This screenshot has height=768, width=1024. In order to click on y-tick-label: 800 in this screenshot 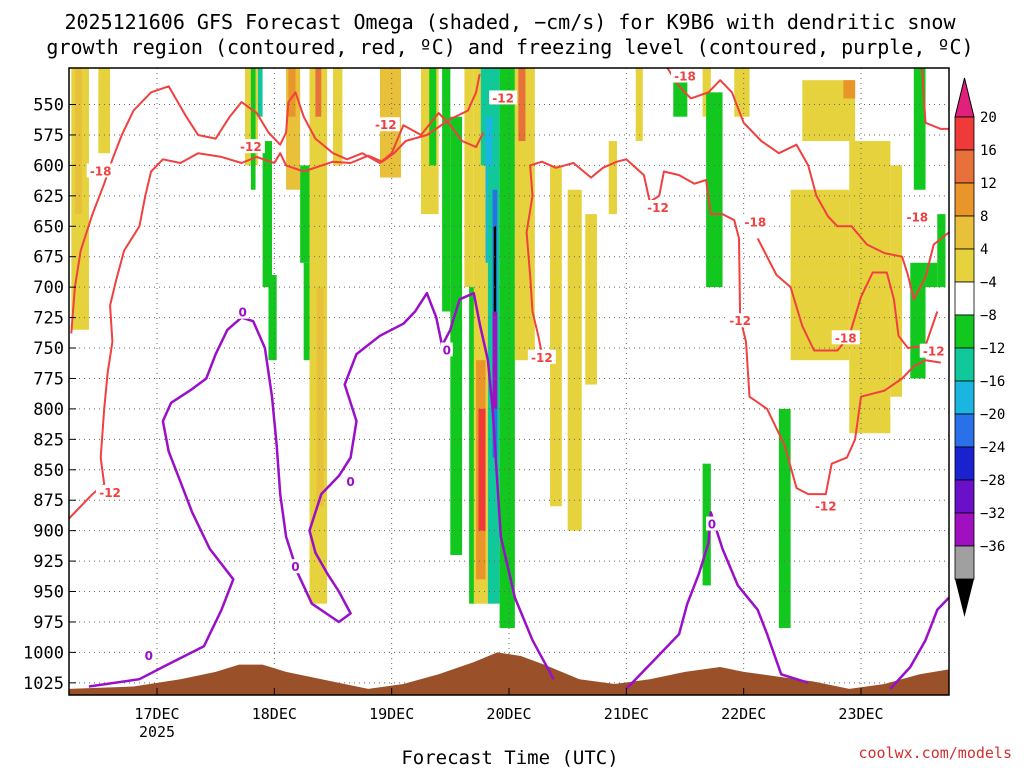, I will do `click(48, 410)`.